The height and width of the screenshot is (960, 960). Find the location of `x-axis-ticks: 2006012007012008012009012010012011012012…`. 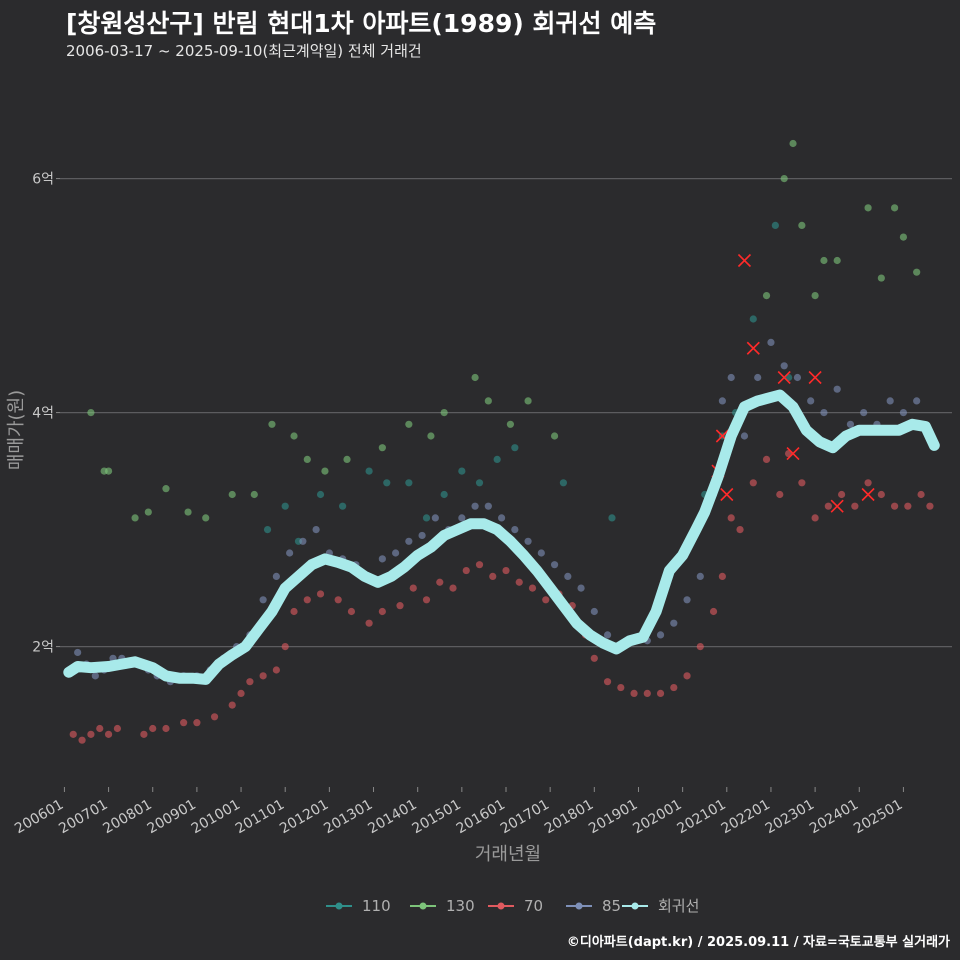

x-axis-ticks: 2006012007012008012009012010012011012012… is located at coordinates (458, 812).